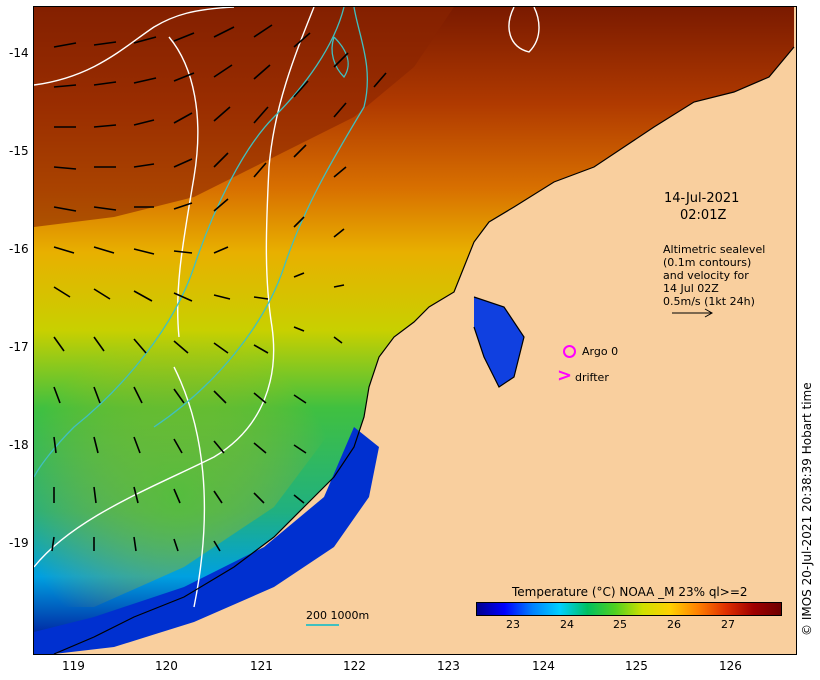  I want to click on lon-label-119: 119, so click(73, 666).